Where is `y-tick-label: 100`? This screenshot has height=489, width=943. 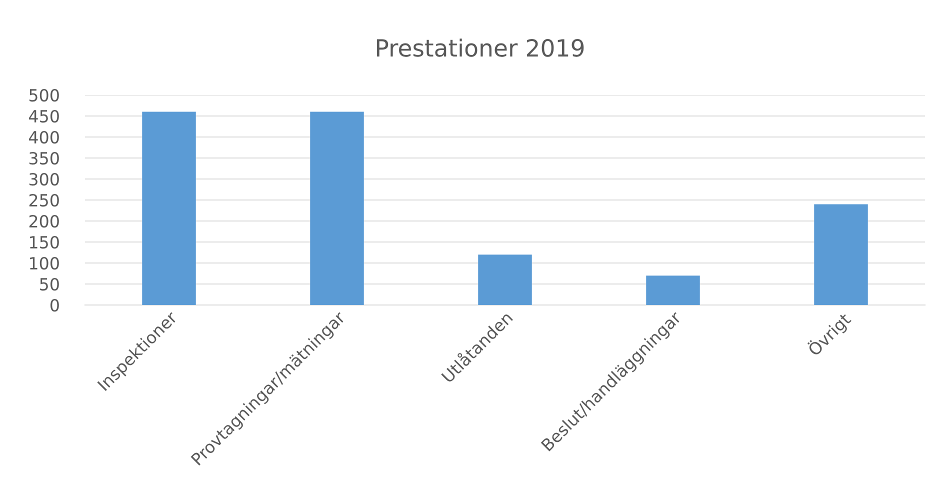 y-tick-label: 100 is located at coordinates (44, 263).